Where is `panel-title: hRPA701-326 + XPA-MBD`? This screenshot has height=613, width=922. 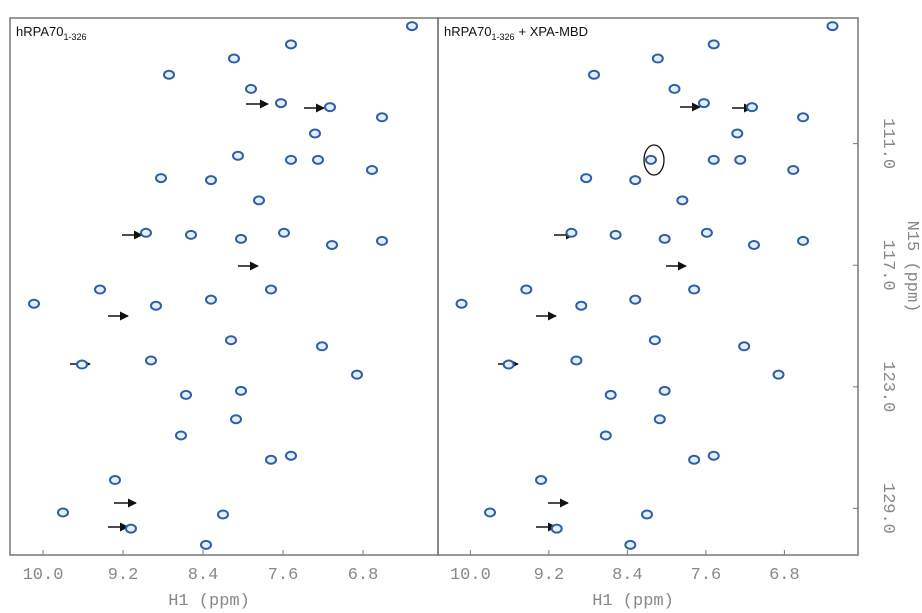
panel-title: hRPA701-326 + XPA-MBD is located at coordinates (516, 33).